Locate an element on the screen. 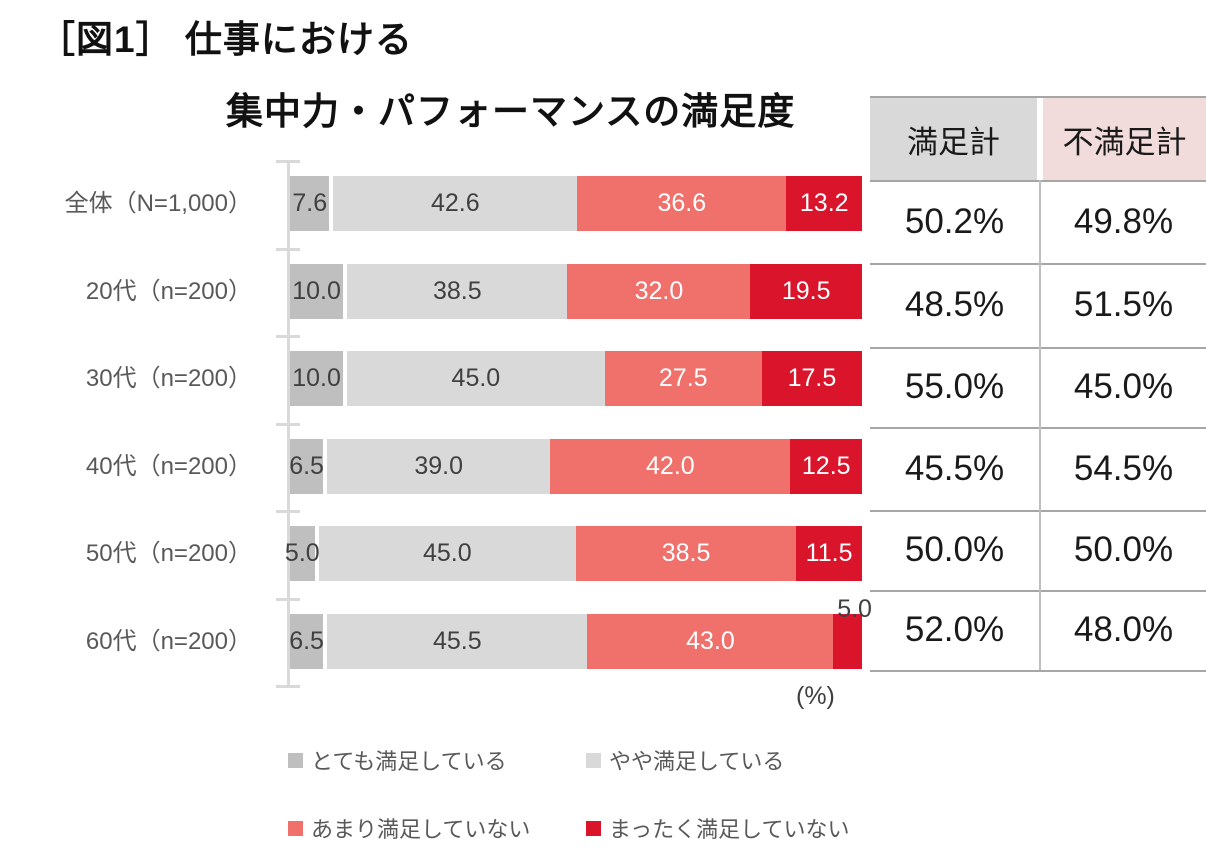 The height and width of the screenshot is (858, 1206). table-value-cell: 55.0% is located at coordinates (954, 386).